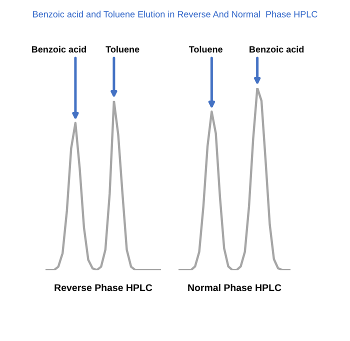  What do you see at coordinates (175, 14) in the screenshot?
I see `chart-title: Benzoic acid and Toluene Elution in Reverse And Normal Phase HPLC` at bounding box center [175, 14].